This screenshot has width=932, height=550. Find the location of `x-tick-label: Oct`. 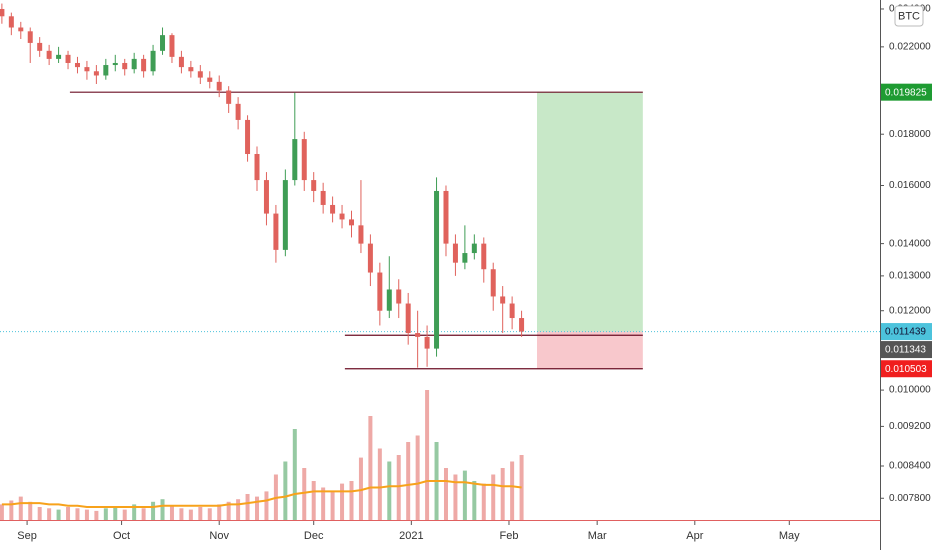

x-tick-label: Oct is located at coordinates (121, 536).